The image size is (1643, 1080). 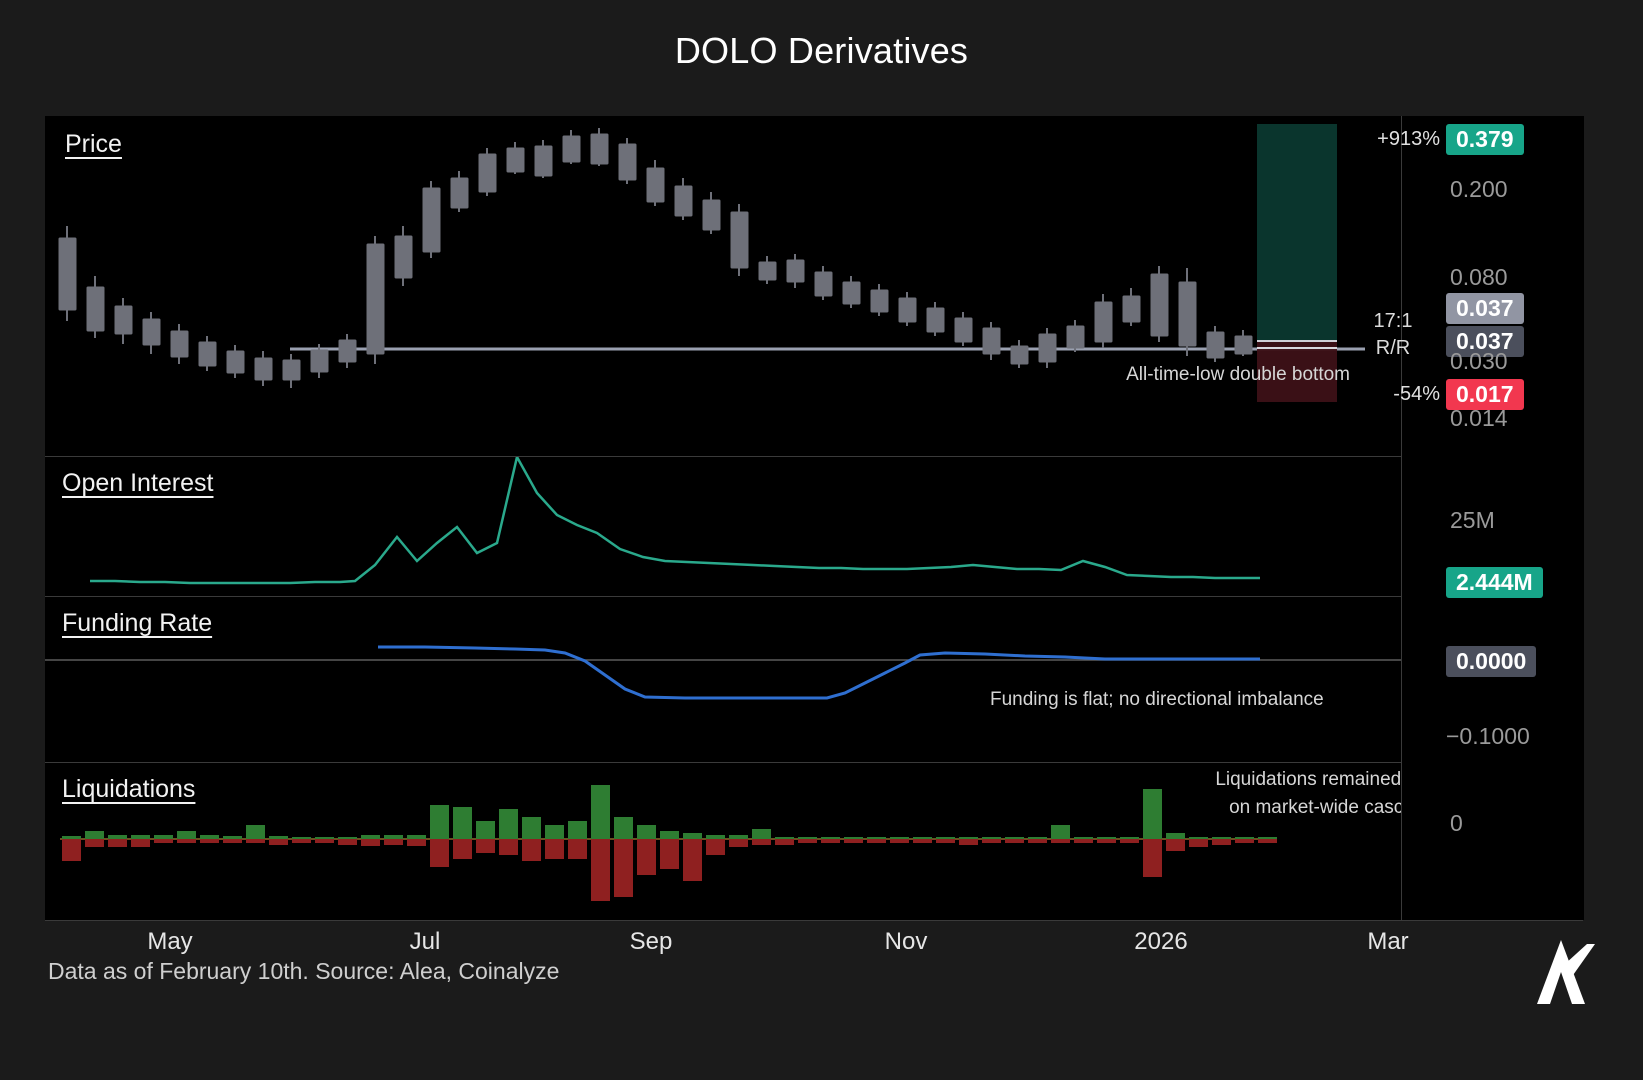 What do you see at coordinates (1485, 342) in the screenshot?
I see `price-entry-tag-dark: 0.037` at bounding box center [1485, 342].